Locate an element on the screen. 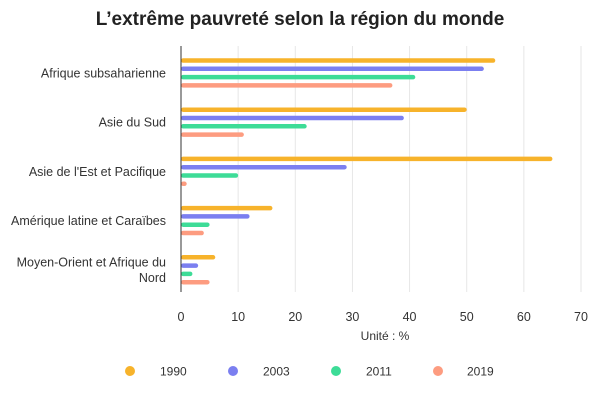 The image size is (600, 400). legend-label-1990: 1990 is located at coordinates (173, 372).